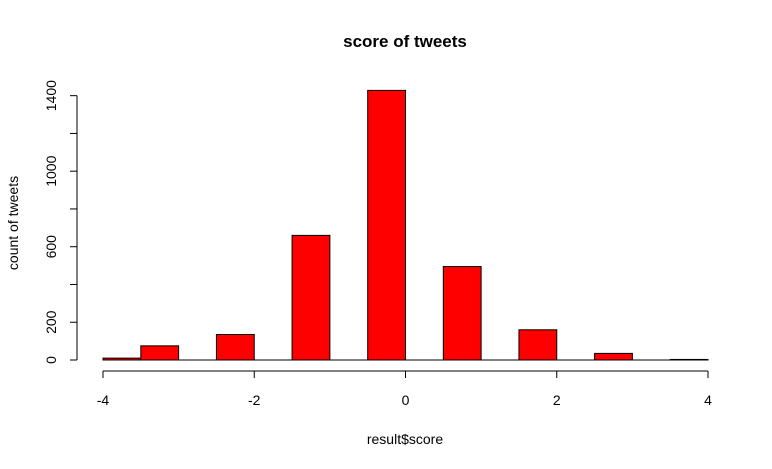 This screenshot has height=469, width=772. I want to click on y-tick-label: 0, so click(51, 360).